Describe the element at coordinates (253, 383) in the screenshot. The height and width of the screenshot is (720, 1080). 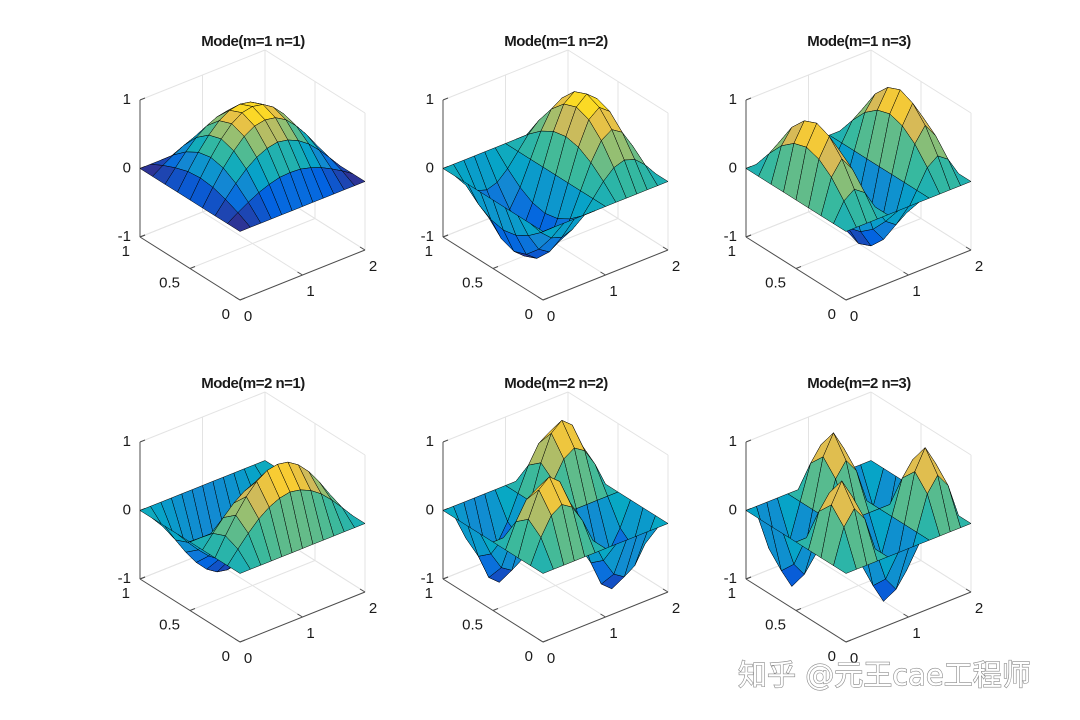
I see `subplot-title: Mode(m=2 n=1)` at that location.